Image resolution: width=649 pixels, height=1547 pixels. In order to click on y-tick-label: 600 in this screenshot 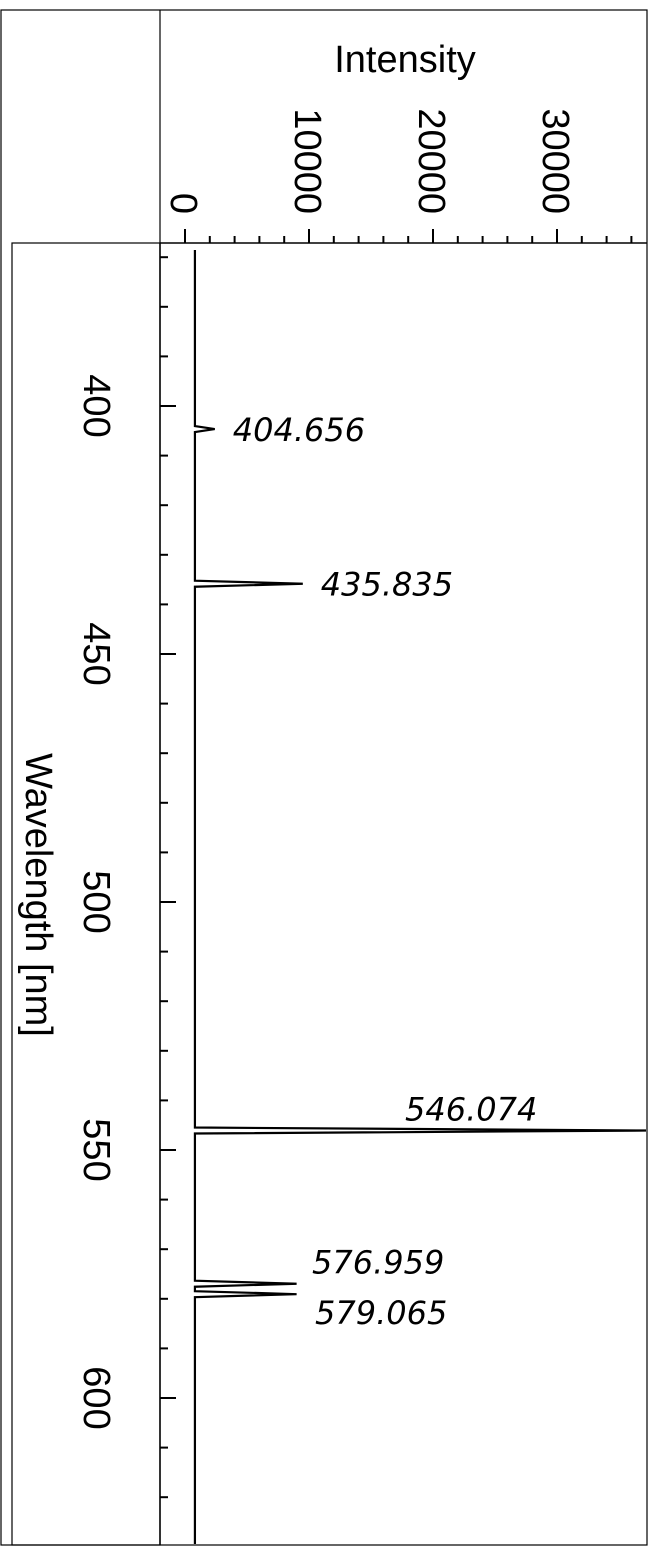, I will do `click(96, 1397)`.